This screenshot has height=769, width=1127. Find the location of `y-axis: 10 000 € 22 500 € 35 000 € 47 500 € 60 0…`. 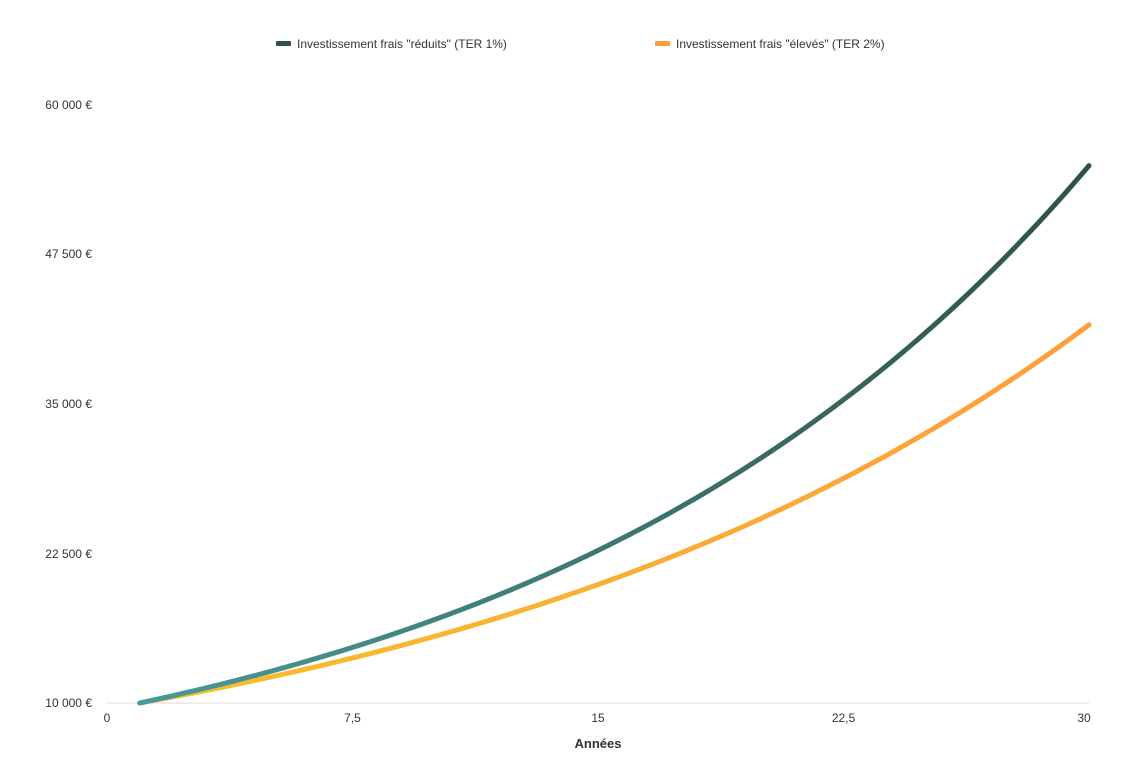

y-axis: 10 000 € 22 500 € 35 000 € 47 500 € 60 0… is located at coordinates (68, 404).